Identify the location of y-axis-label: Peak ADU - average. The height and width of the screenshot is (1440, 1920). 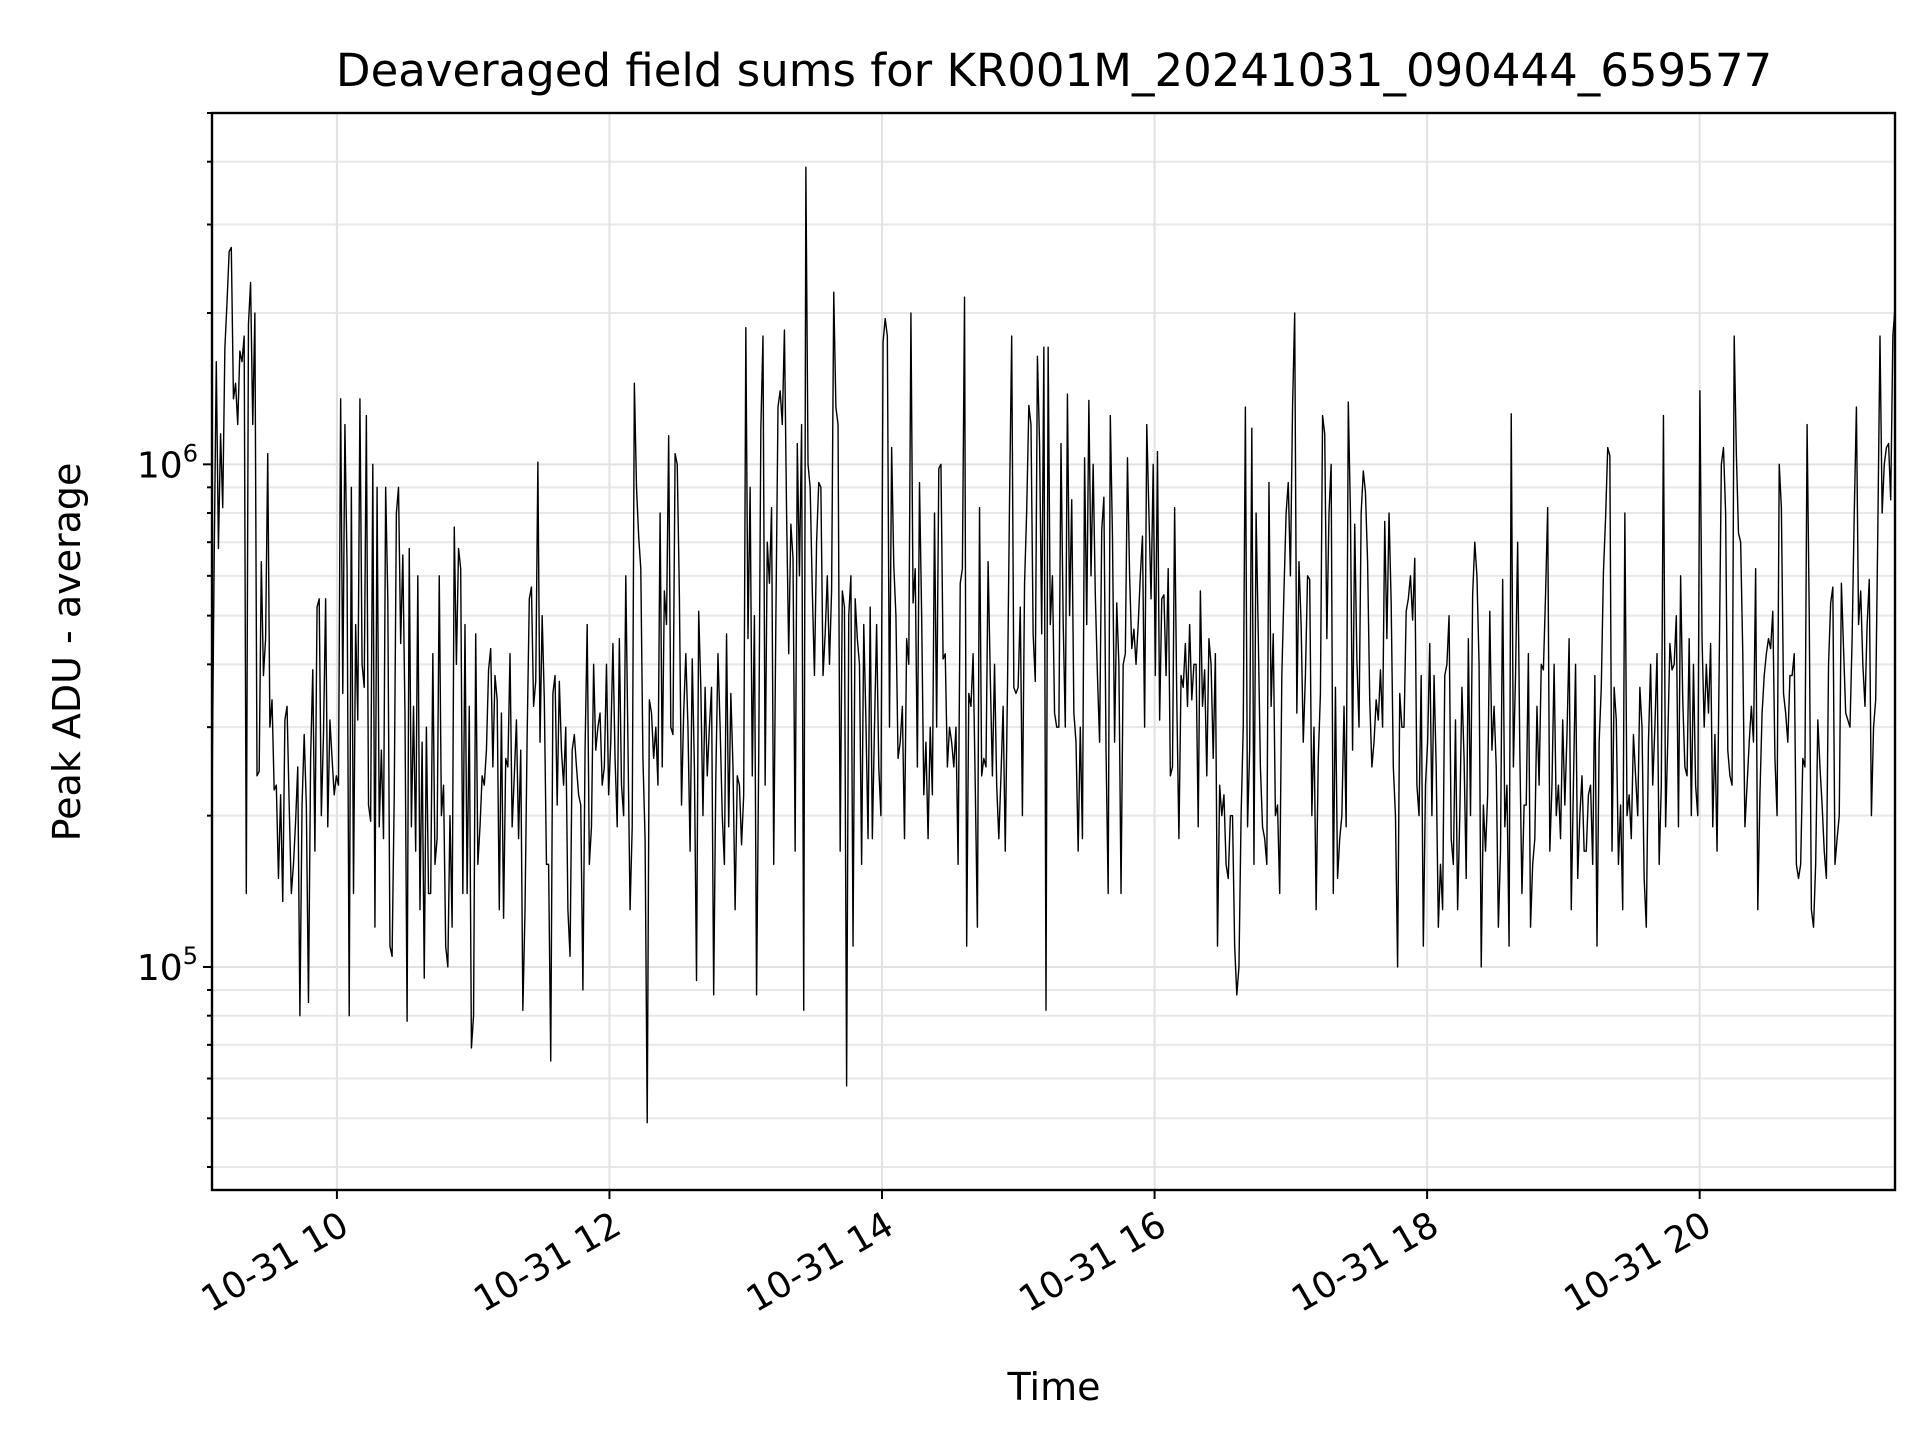
(67, 652).